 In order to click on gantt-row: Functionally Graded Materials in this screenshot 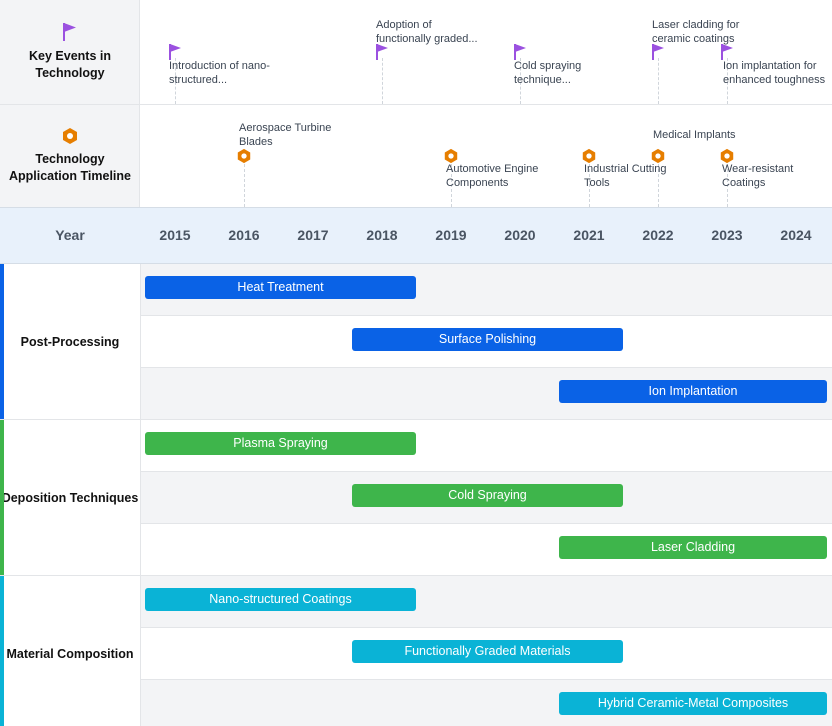, I will do `click(486, 654)`.